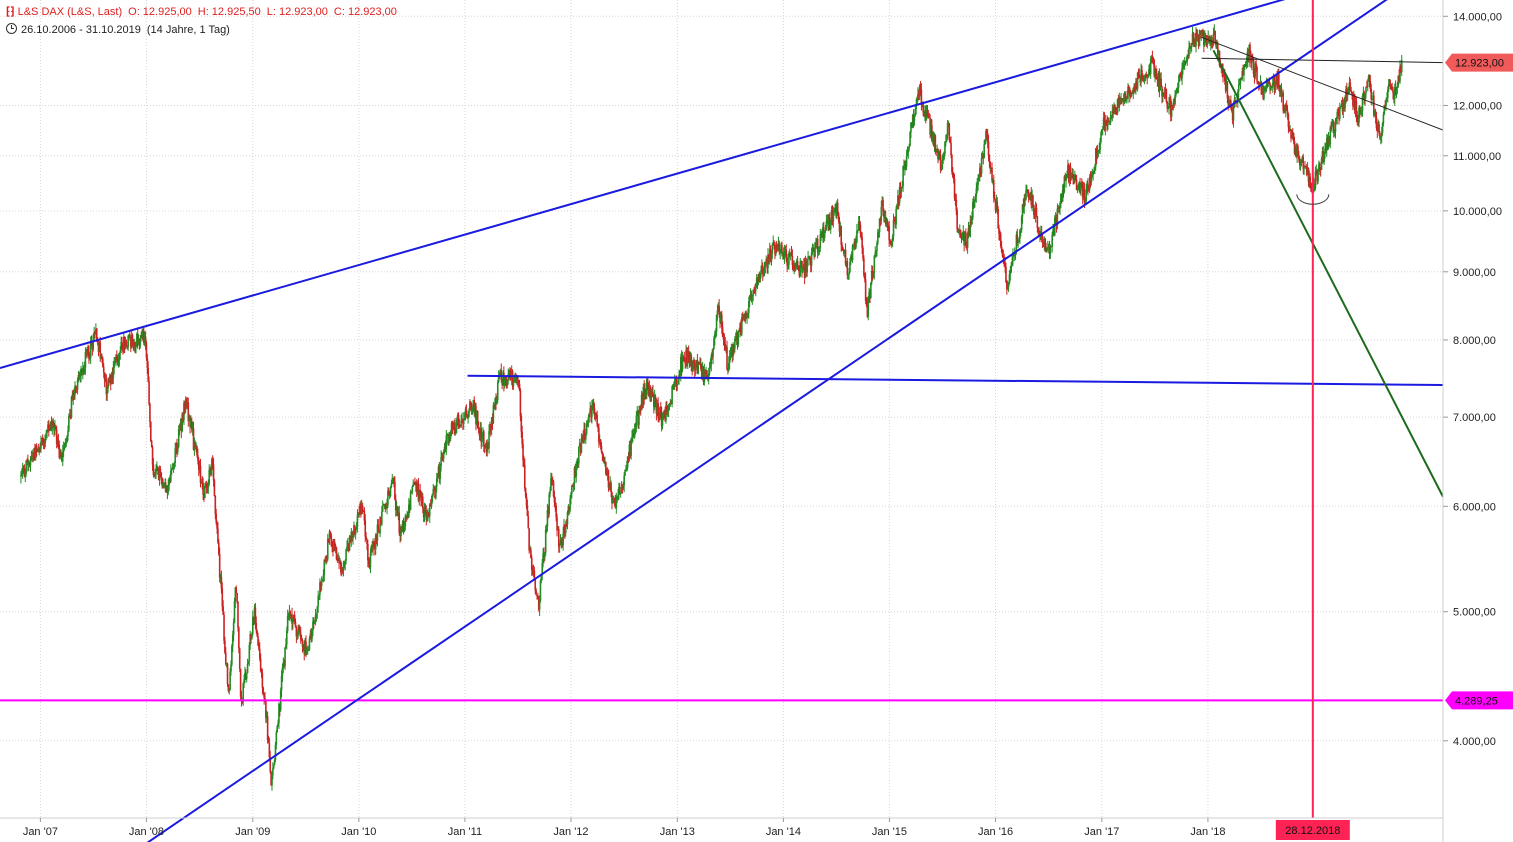 The height and width of the screenshot is (842, 1513). I want to click on x-tick-label: Jan '17, so click(1101, 832).